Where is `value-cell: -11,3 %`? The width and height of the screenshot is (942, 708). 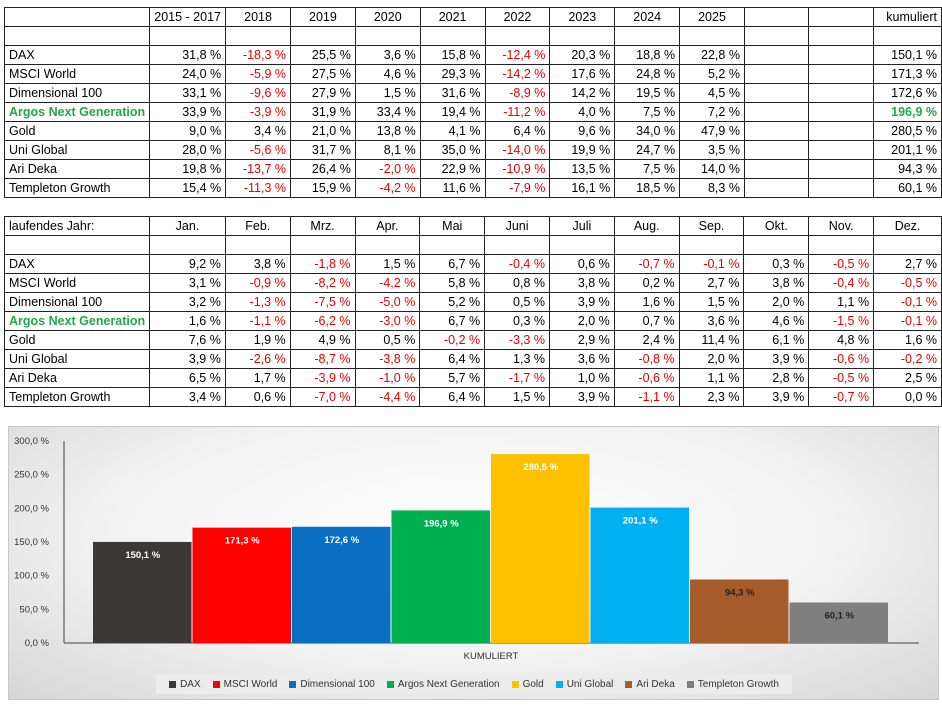 value-cell: -11,3 % is located at coordinates (258, 188).